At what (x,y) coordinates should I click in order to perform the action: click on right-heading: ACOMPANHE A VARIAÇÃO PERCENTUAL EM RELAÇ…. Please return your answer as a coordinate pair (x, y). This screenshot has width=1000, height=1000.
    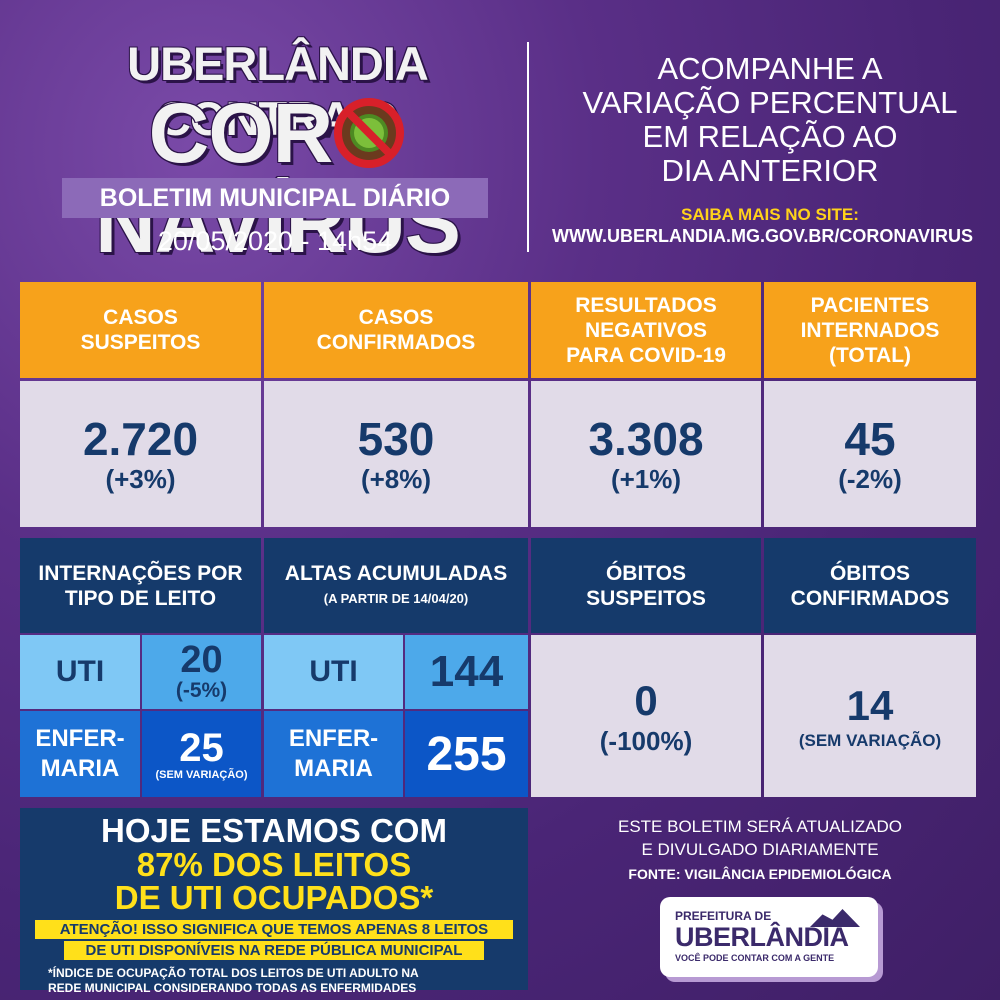
    Looking at the image, I should click on (770, 120).